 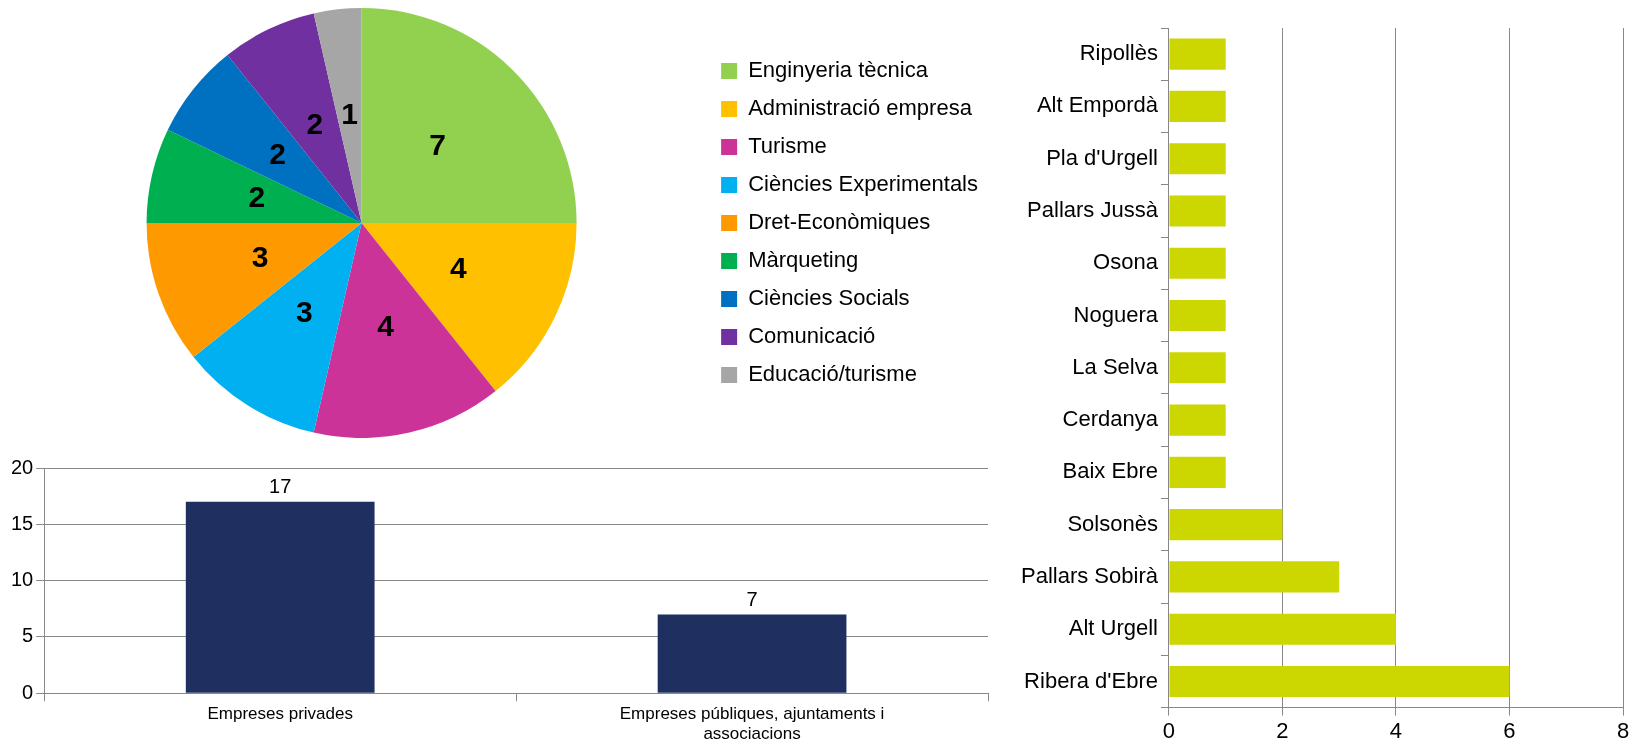 I want to click on y-tick-label: Pallars Jussà, so click(x=1093, y=210).